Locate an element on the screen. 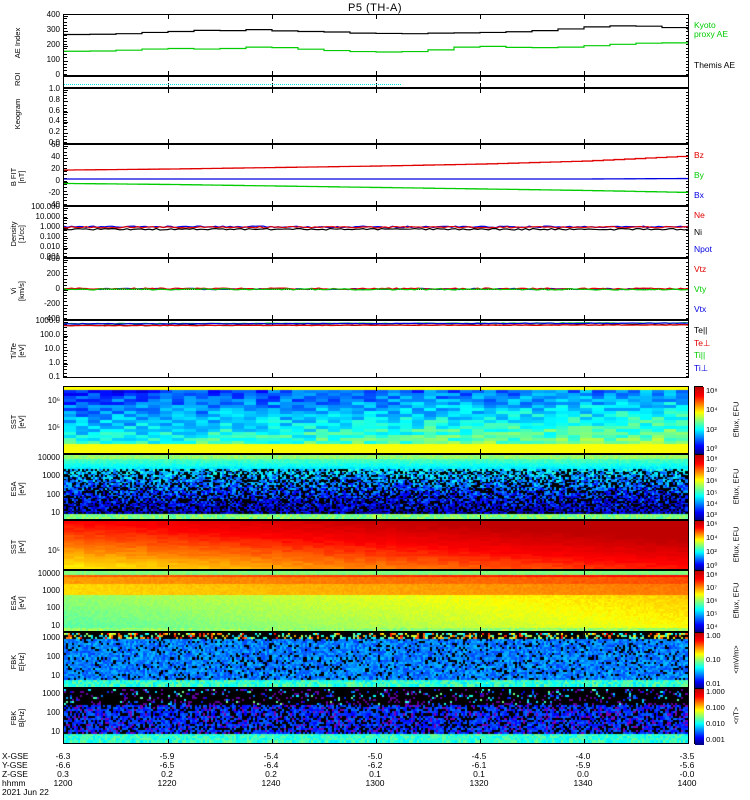 The width and height of the screenshot is (750, 800). spectrogram-sst-electron is located at coordinates (376, 420).